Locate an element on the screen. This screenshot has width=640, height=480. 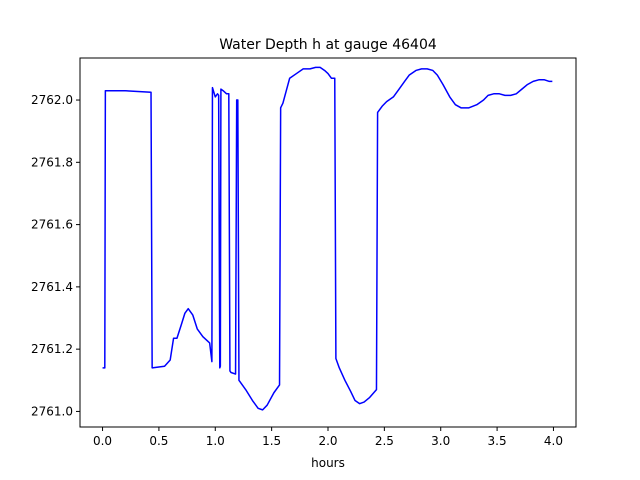
y-tick-label: 2761.0 is located at coordinates (52, 411).